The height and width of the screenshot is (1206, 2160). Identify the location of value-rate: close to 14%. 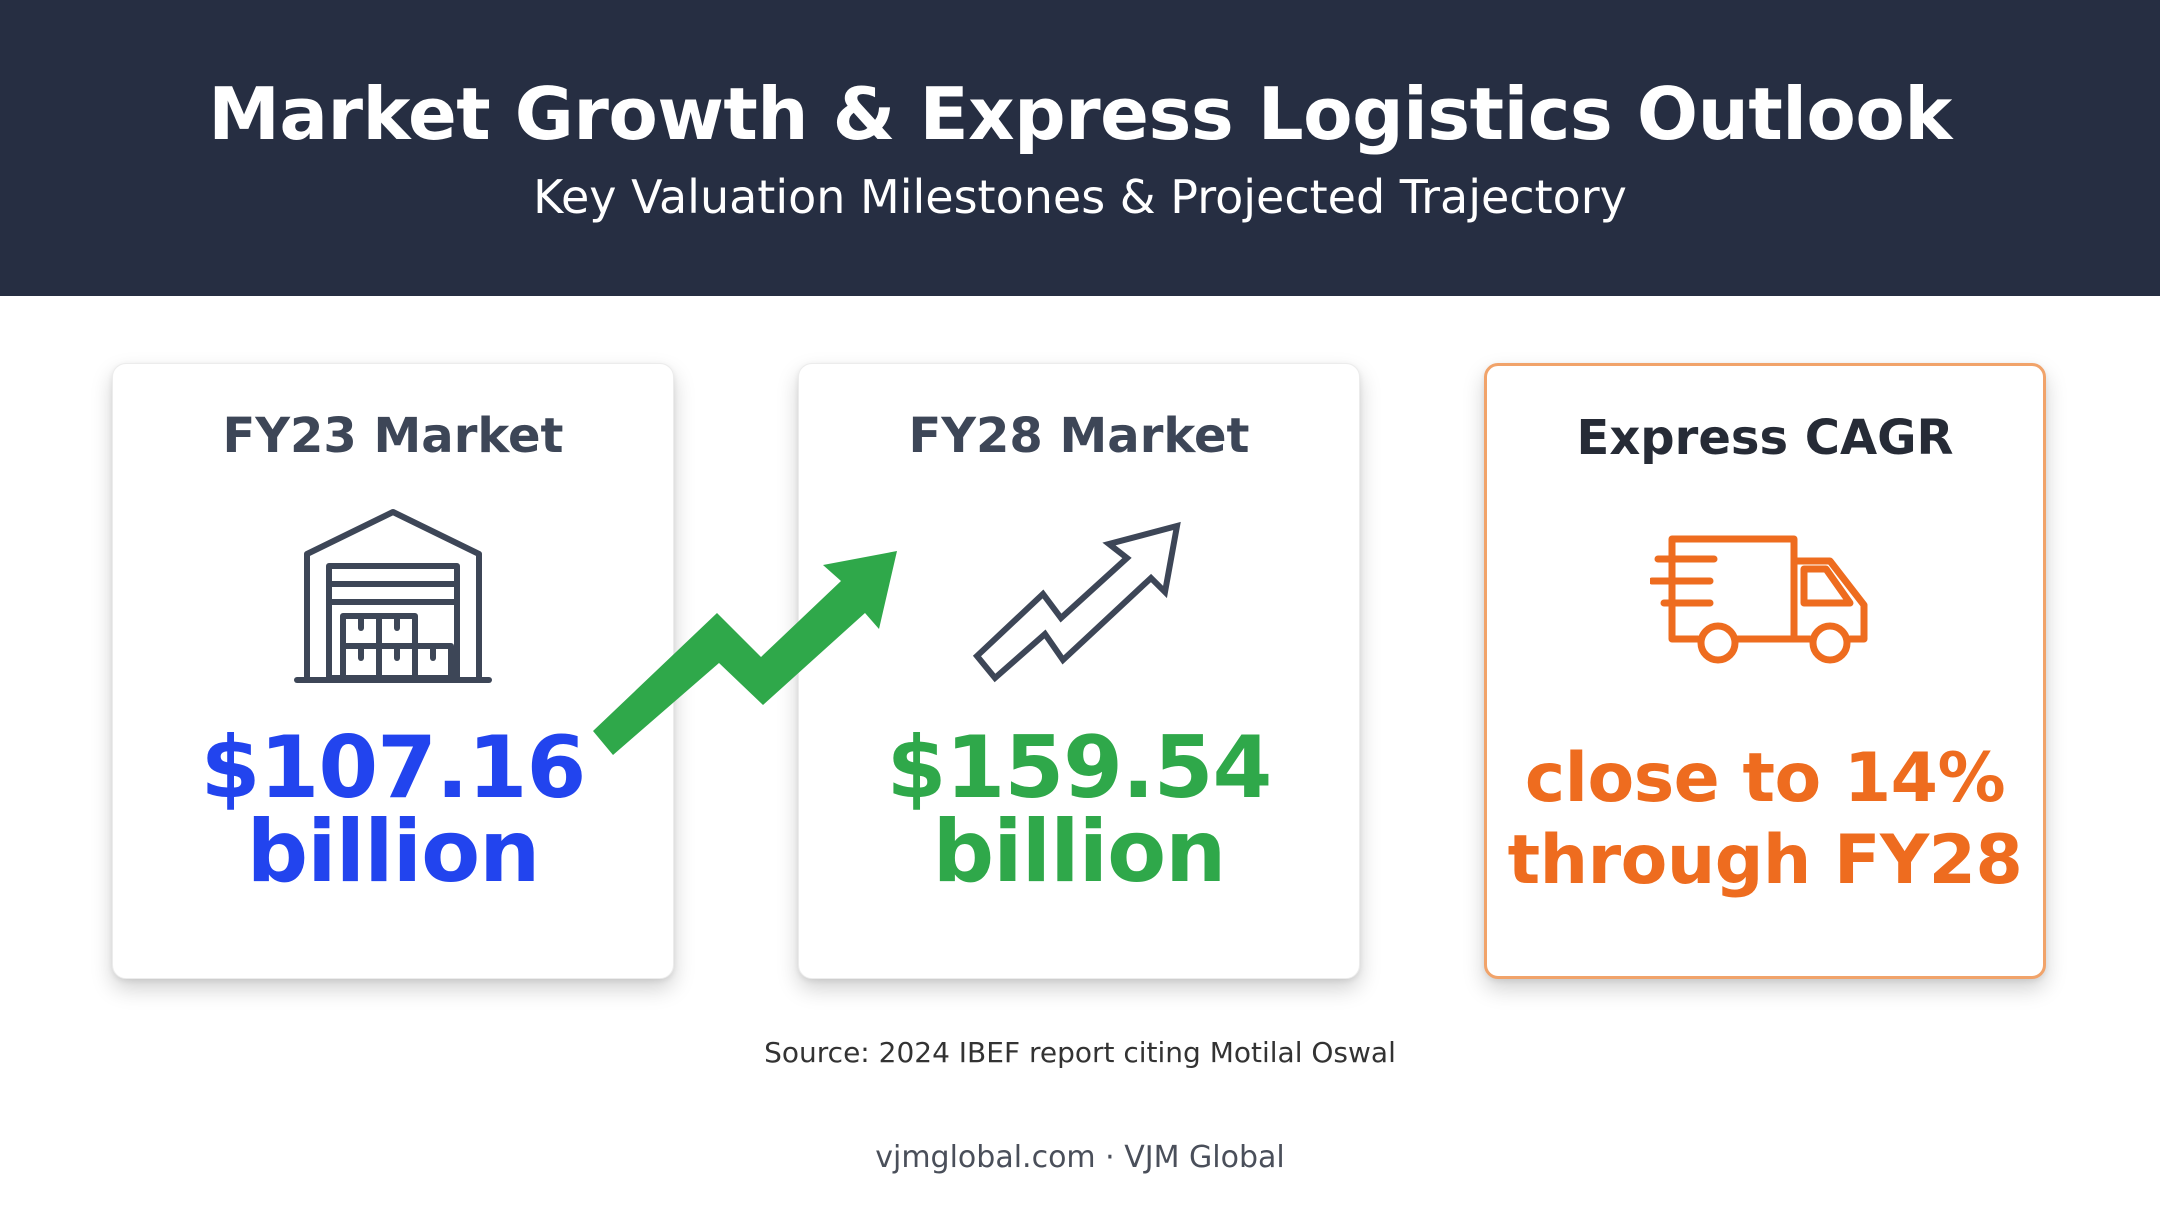
(1765, 778).